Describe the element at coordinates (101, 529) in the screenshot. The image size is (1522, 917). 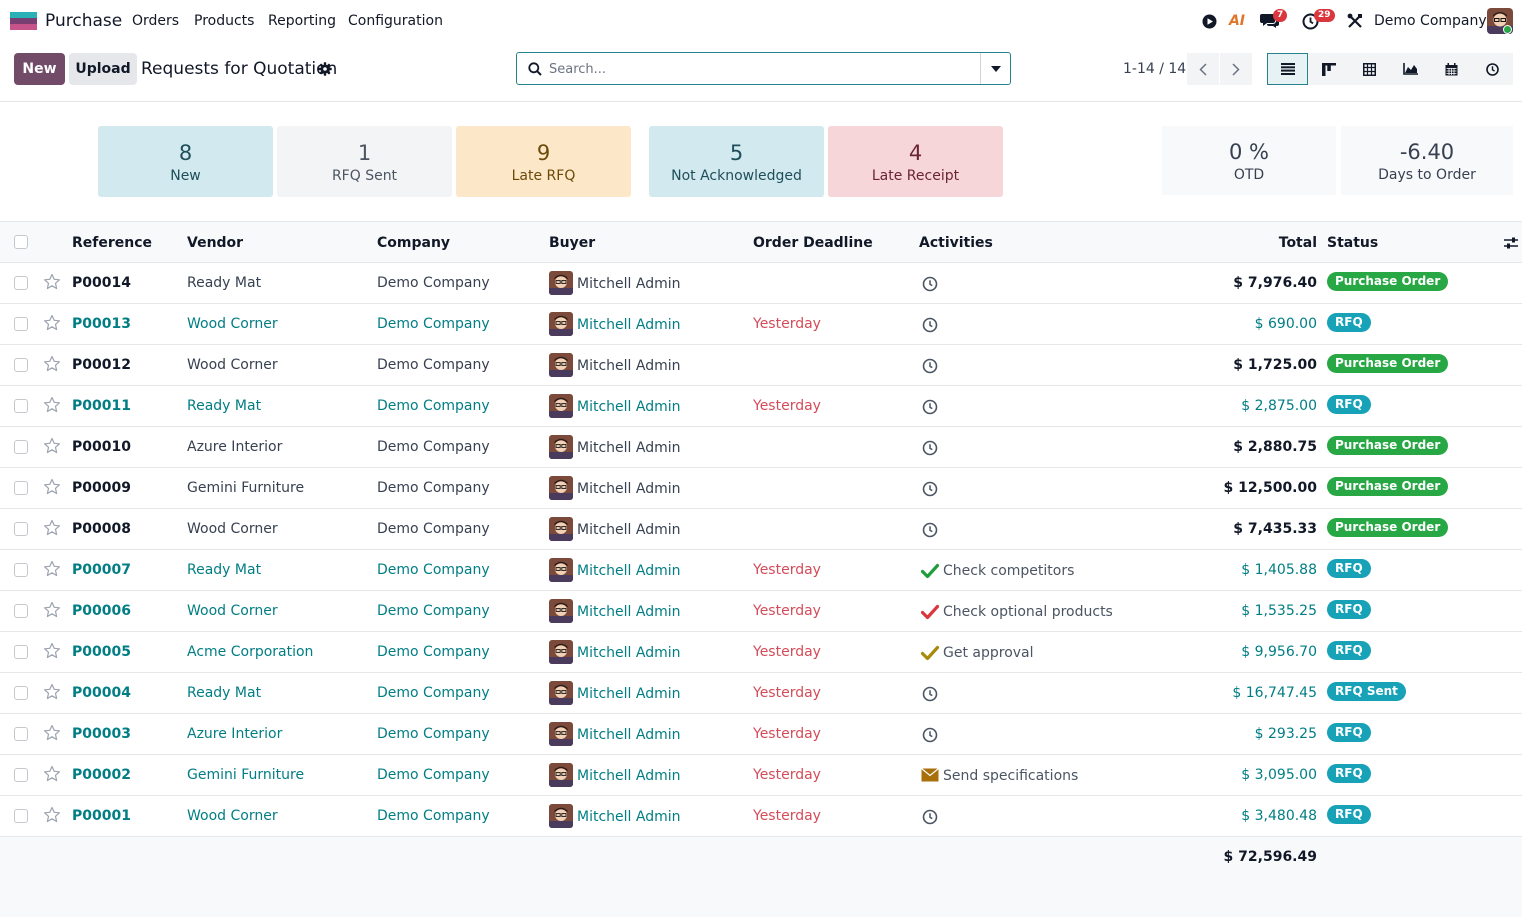
I see `reference-cell: P00008` at that location.